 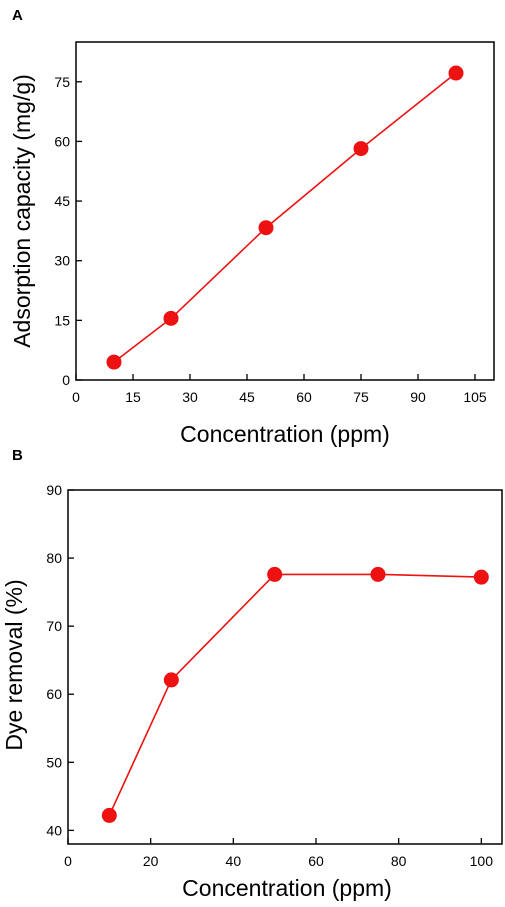 I want to click on x-tick-label-a: 0, so click(x=76, y=397).